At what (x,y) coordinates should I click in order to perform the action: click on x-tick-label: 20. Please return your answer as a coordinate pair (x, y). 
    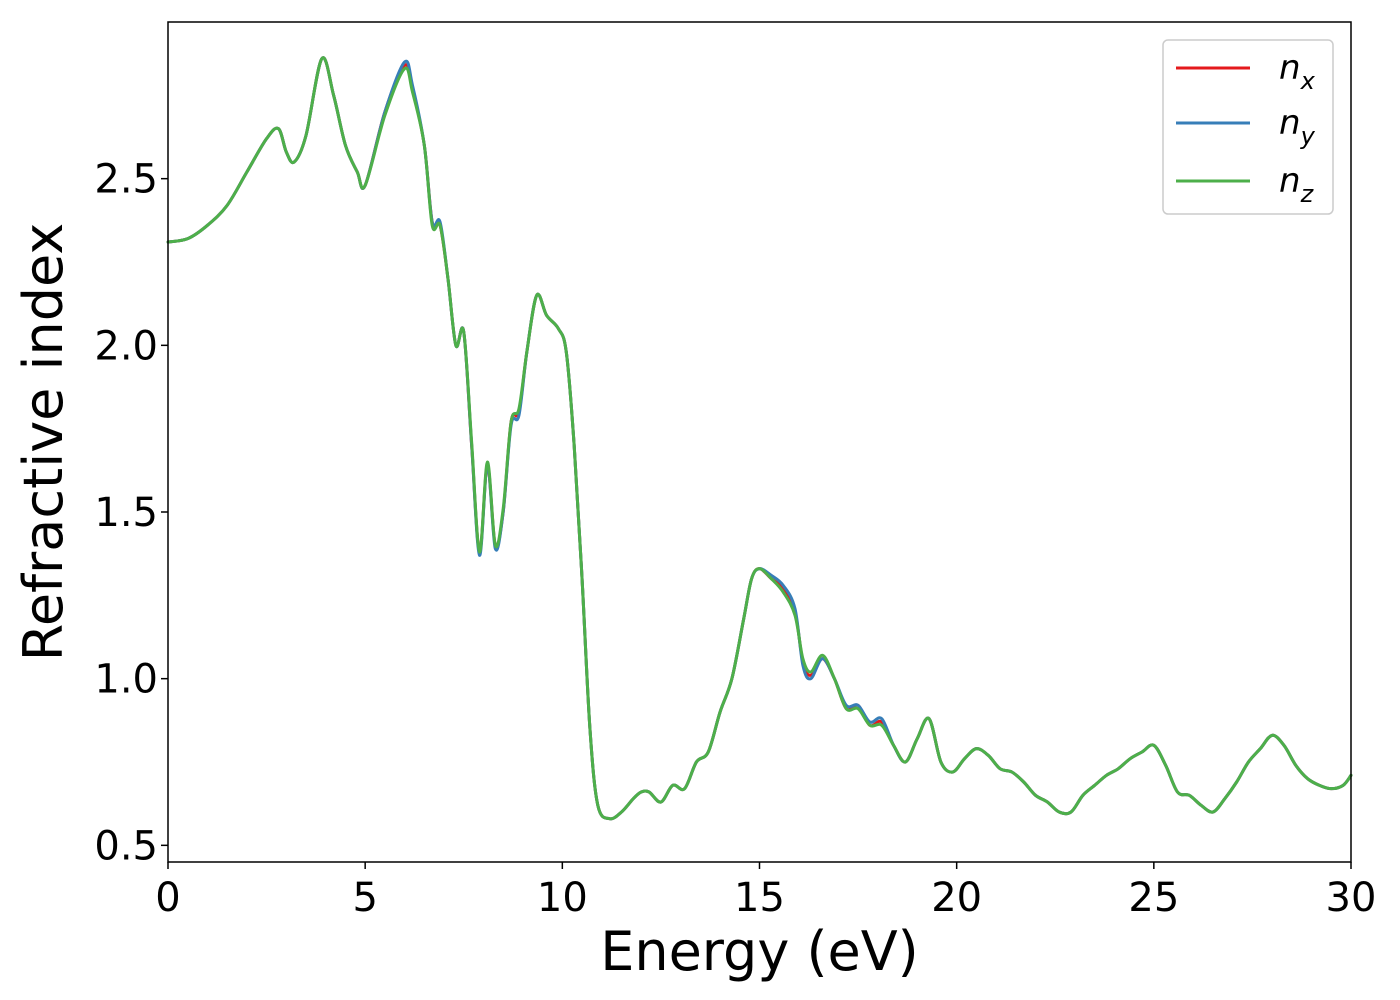
    Looking at the image, I should click on (956, 898).